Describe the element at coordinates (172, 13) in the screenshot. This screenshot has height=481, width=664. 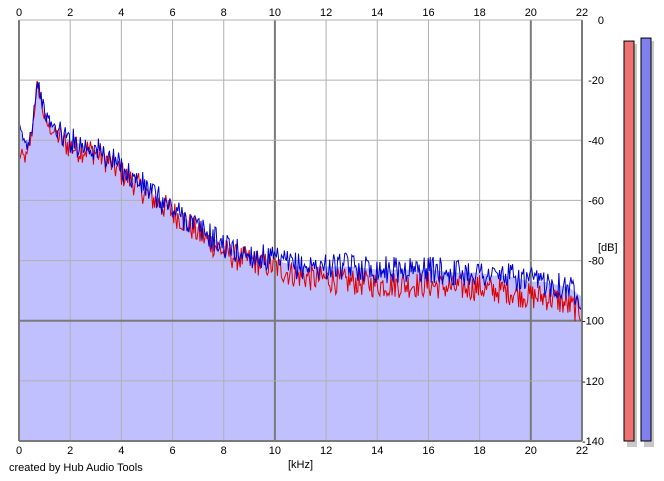
I see `x-tick-label-top: 6` at that location.